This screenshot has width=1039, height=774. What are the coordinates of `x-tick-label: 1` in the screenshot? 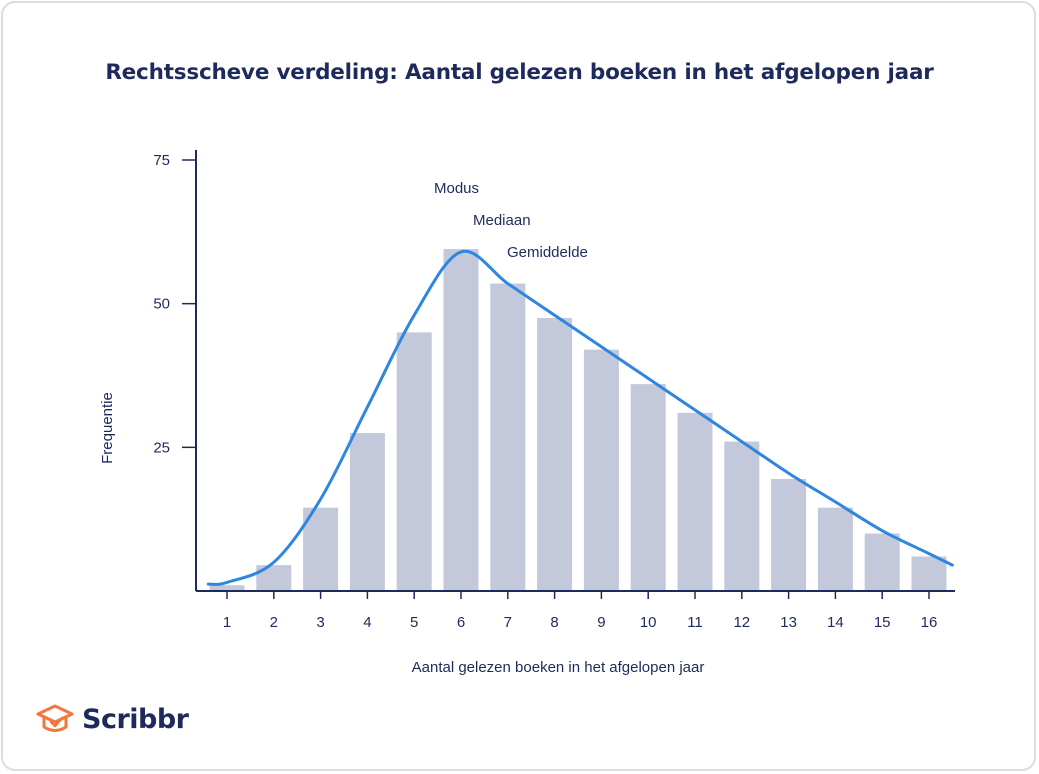 It's located at (227, 622).